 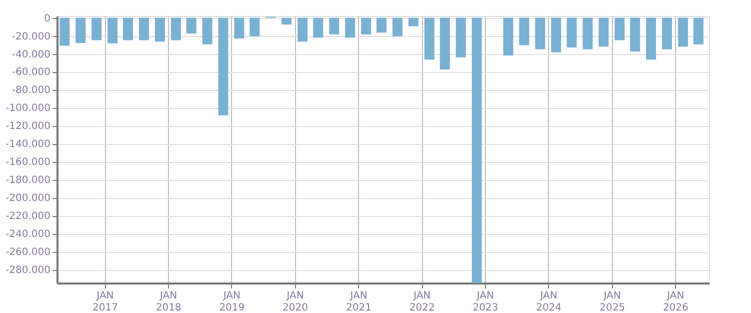 What do you see at coordinates (28, 252) in the screenshot?
I see `y-tick-label: -260.000` at bounding box center [28, 252].